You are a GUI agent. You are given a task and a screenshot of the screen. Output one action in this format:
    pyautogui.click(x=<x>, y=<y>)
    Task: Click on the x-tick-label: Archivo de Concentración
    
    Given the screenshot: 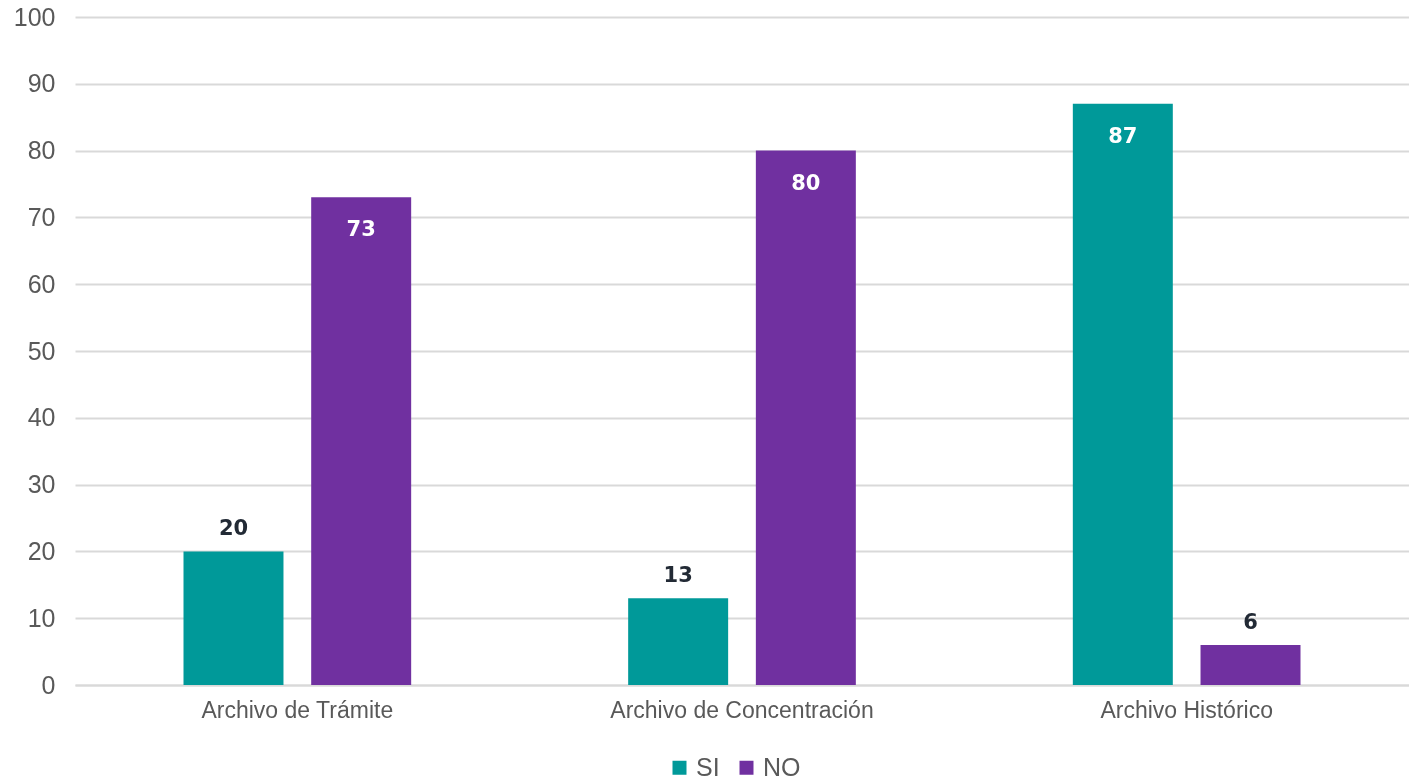 What is the action you would take?
    pyautogui.click(x=742, y=709)
    